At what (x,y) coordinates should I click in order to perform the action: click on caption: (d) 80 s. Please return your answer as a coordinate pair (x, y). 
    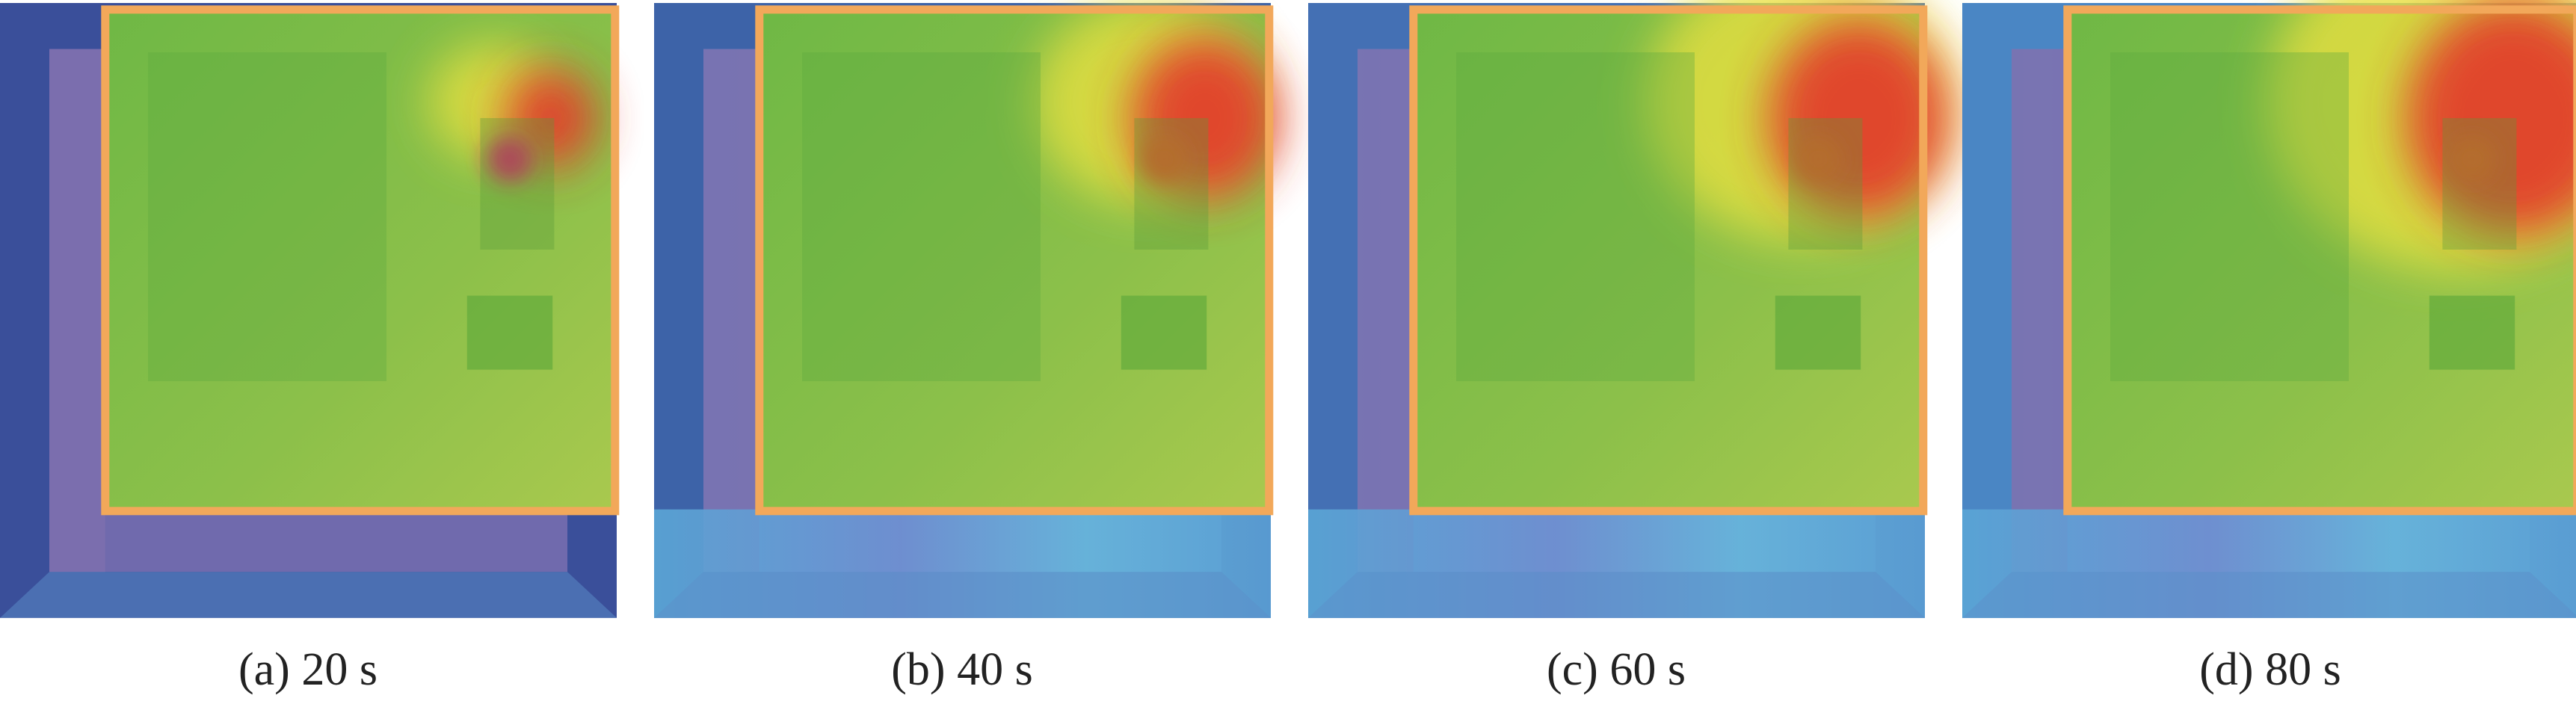
    Looking at the image, I should click on (2270, 669).